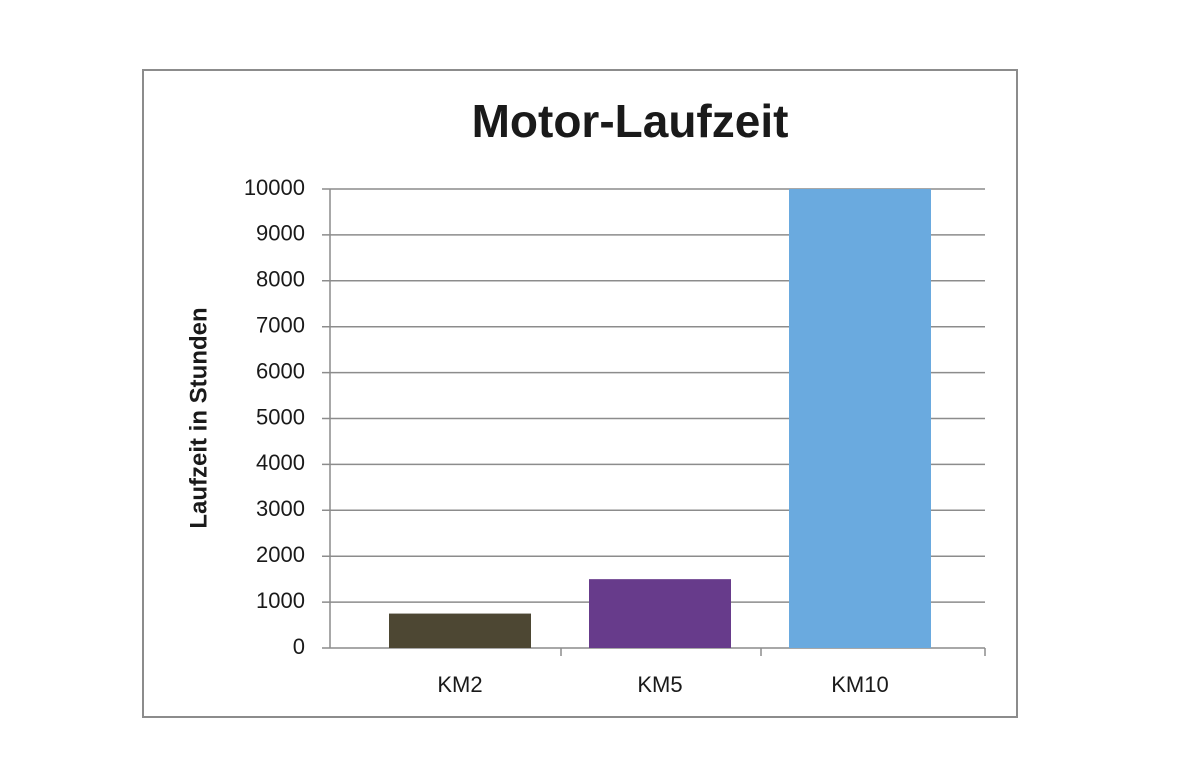 This screenshot has width=1200, height=776. What do you see at coordinates (274, 187) in the screenshot?
I see `y-tick-label: 10000` at bounding box center [274, 187].